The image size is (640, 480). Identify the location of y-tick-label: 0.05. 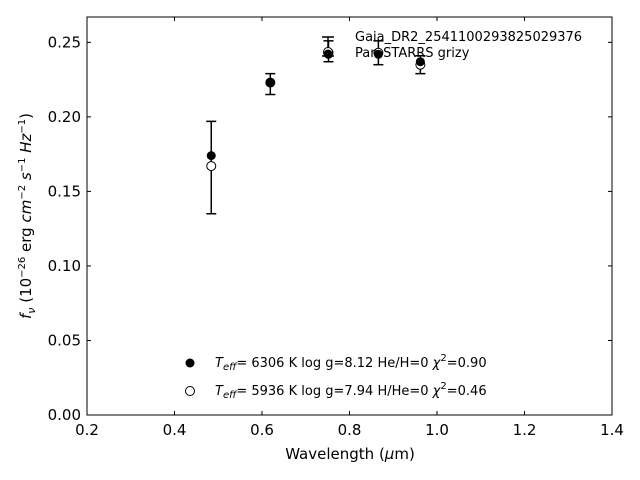
(64, 340).